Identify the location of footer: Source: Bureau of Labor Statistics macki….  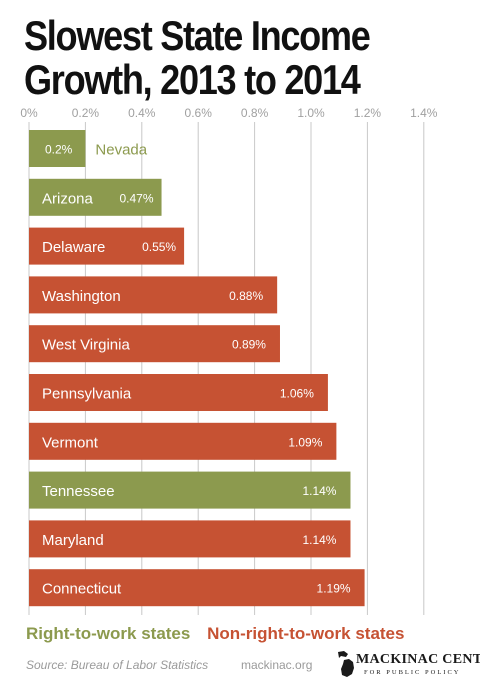
(253, 667).